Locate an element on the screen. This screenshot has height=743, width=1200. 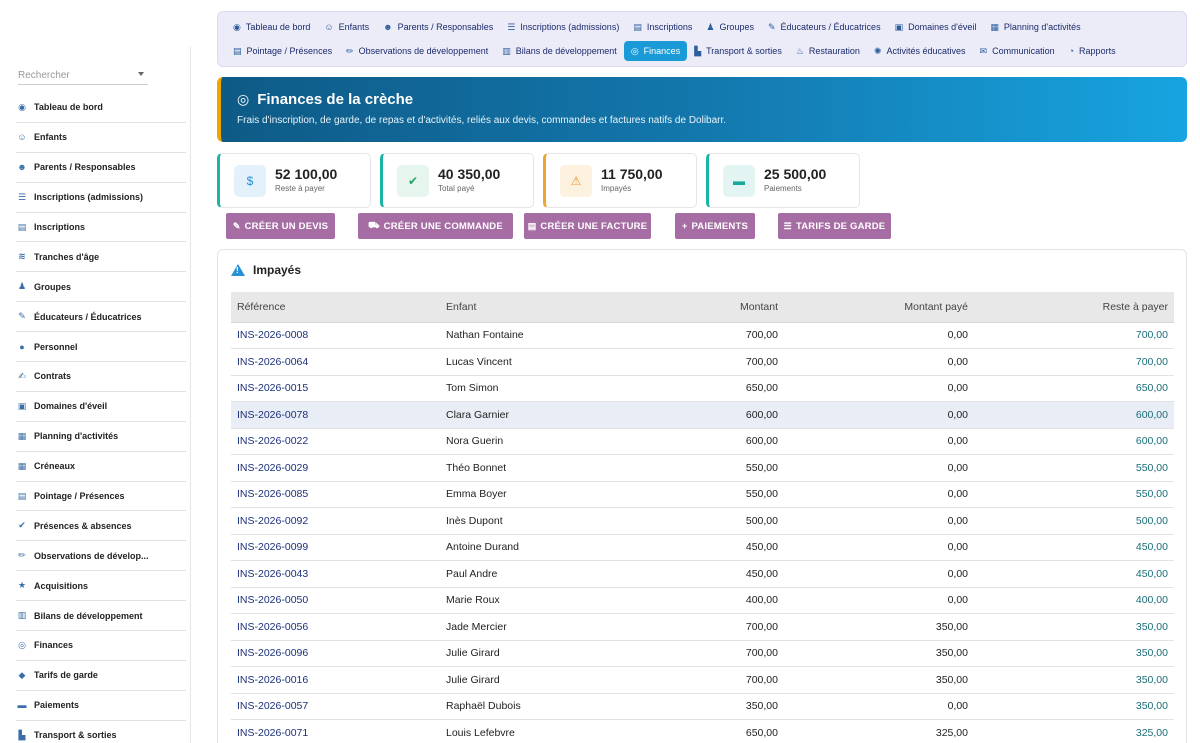
cell-reference: INS-2026-0043 is located at coordinates (335, 574).